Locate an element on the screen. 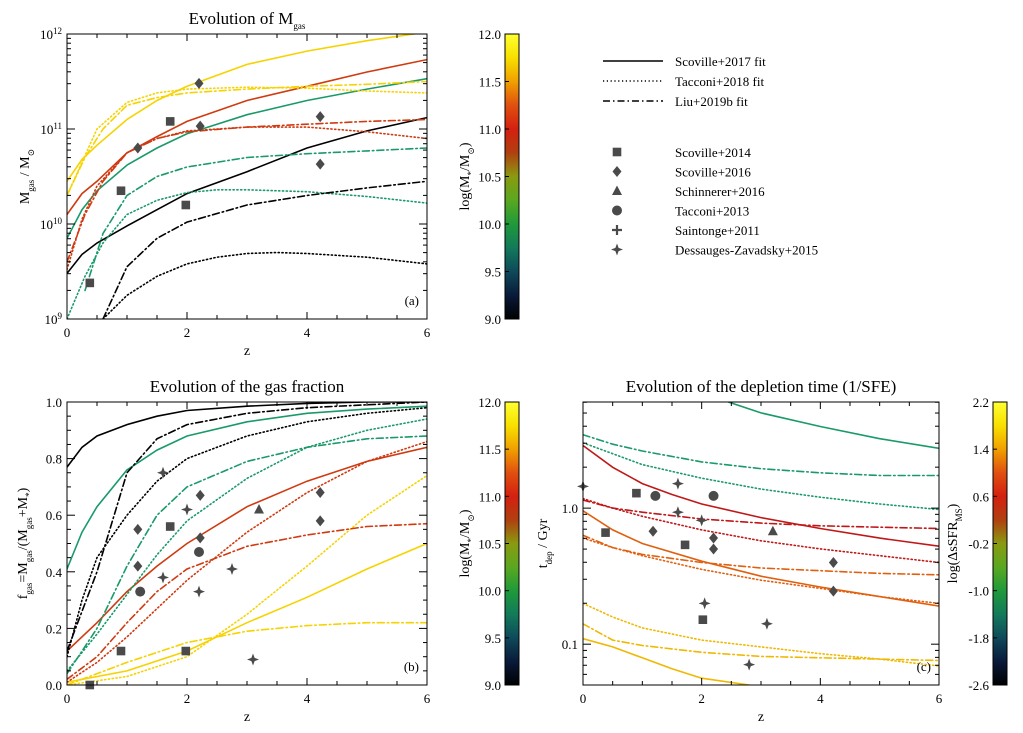 Image resolution: width=1023 pixels, height=733 pixels. legend-marker-diamond is located at coordinates (617, 171).